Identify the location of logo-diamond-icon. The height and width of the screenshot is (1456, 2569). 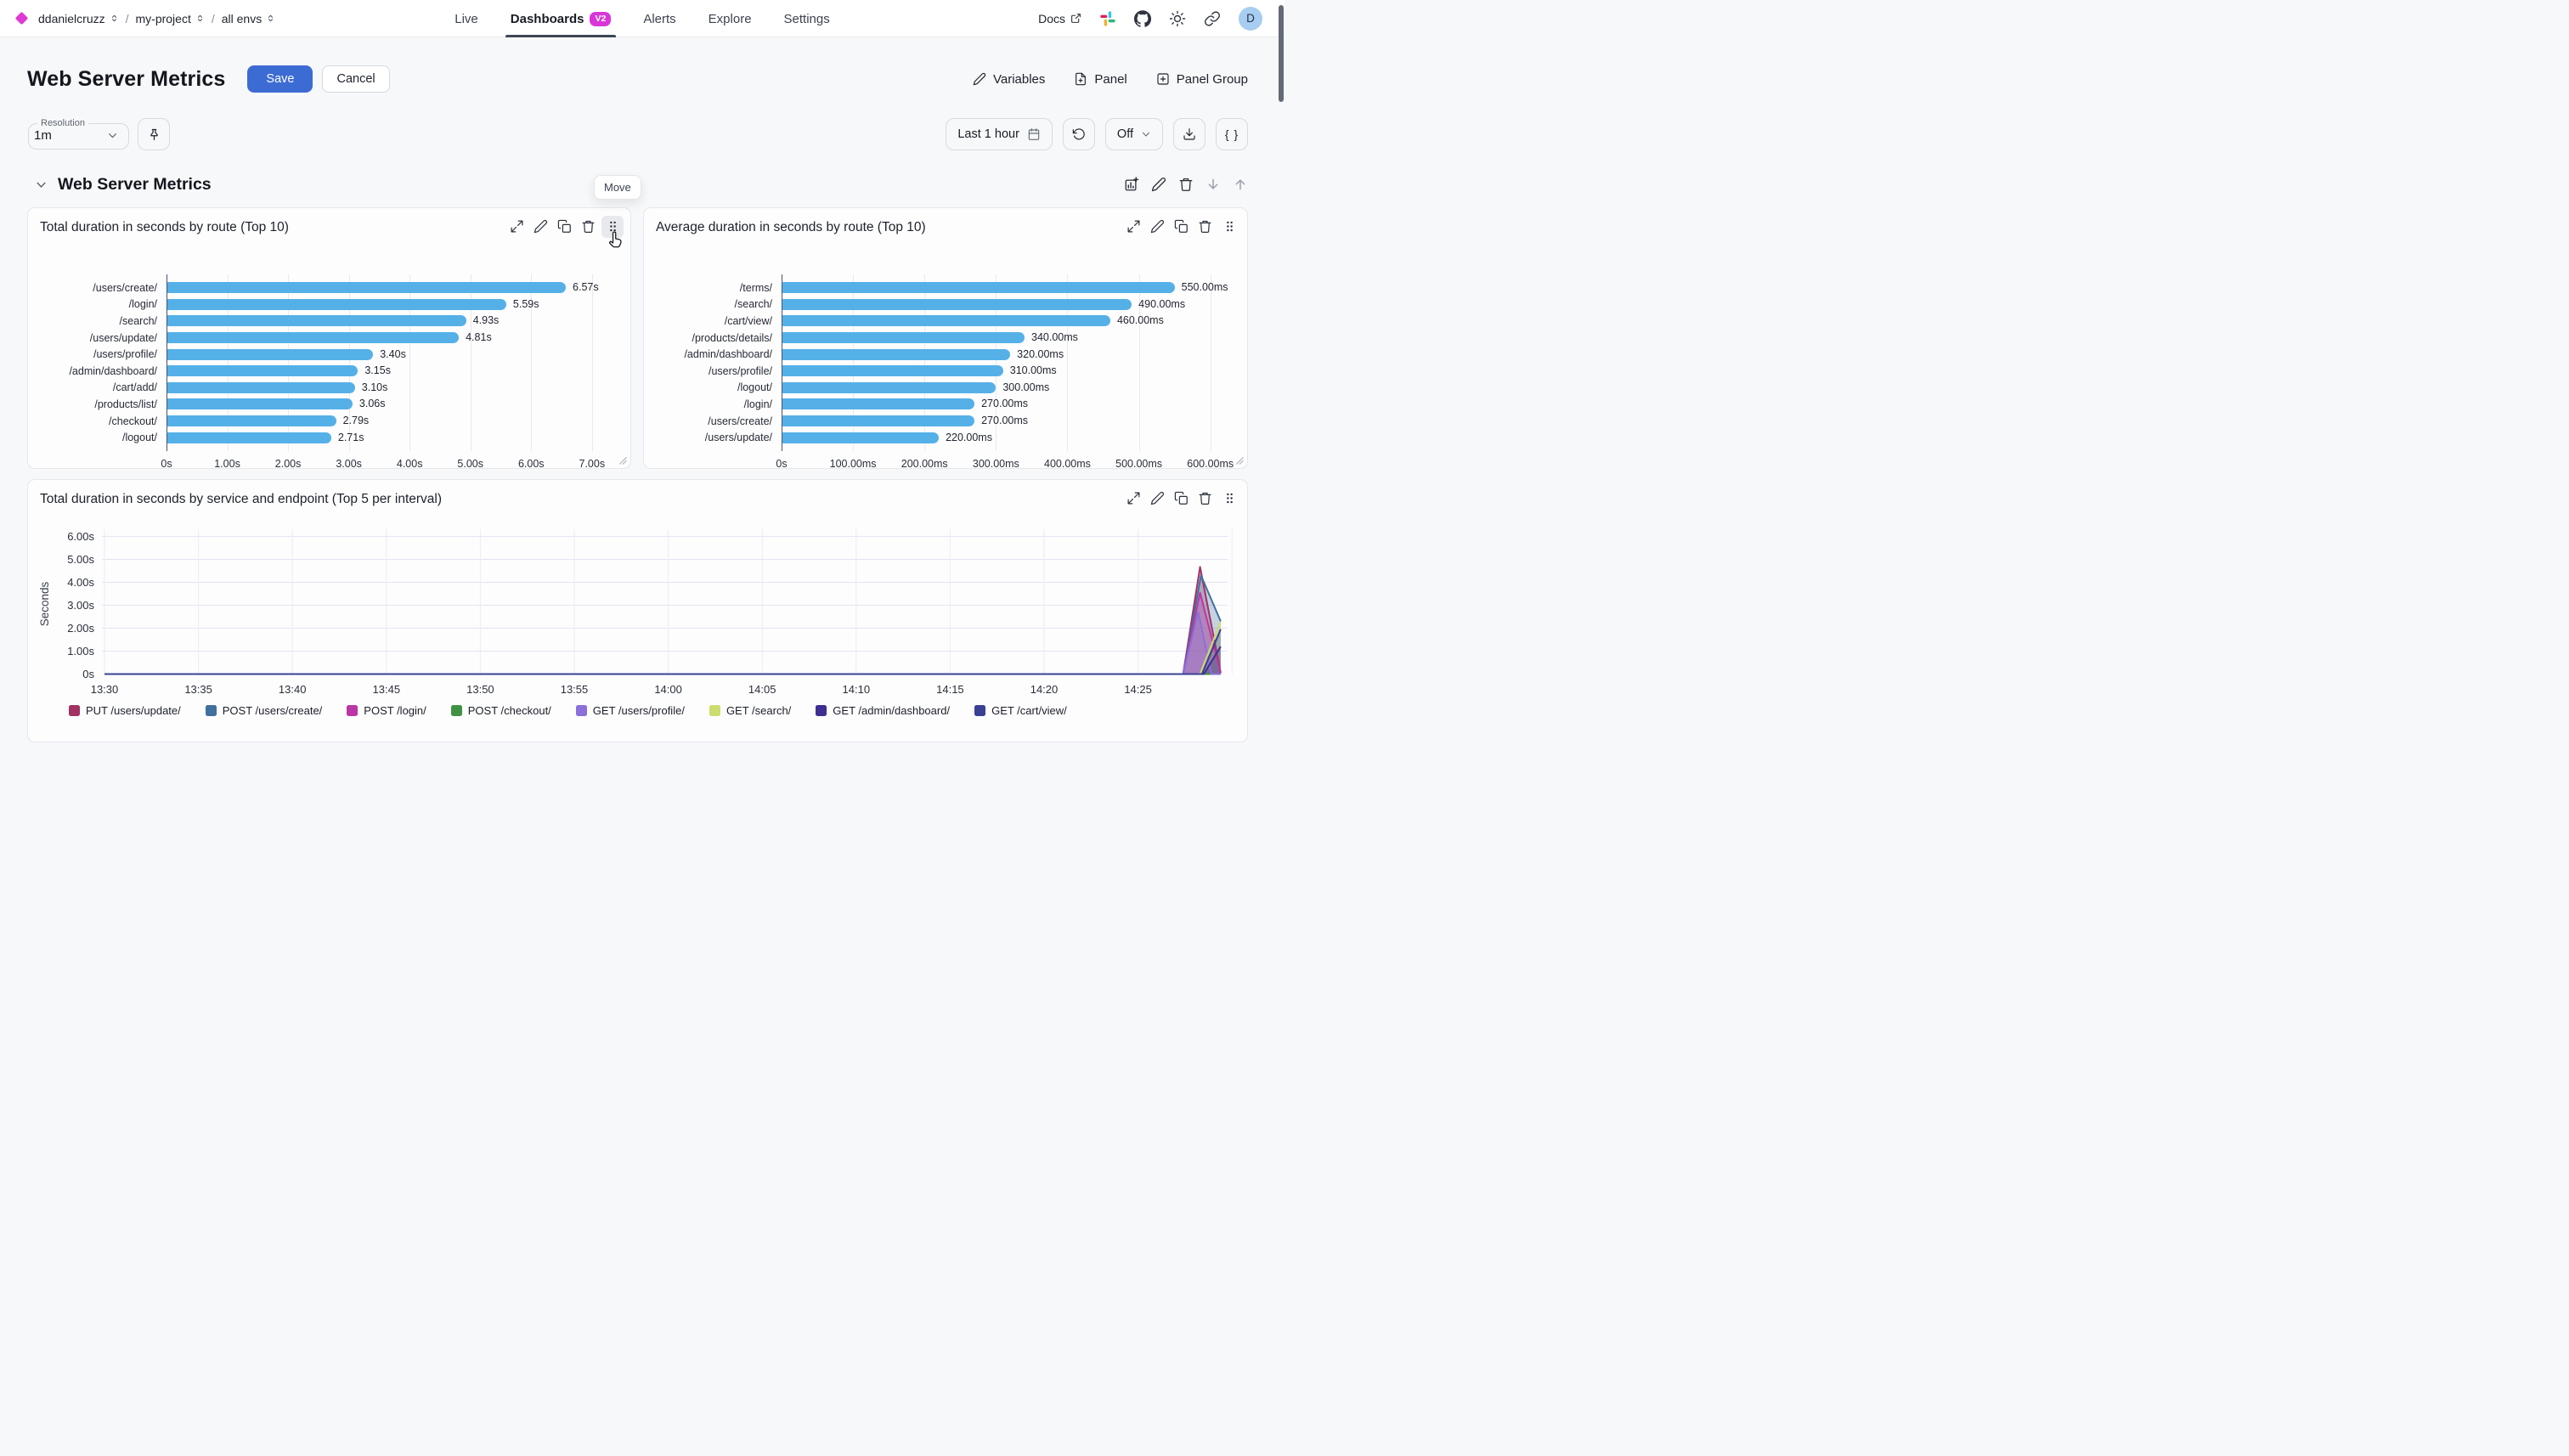
(22, 18).